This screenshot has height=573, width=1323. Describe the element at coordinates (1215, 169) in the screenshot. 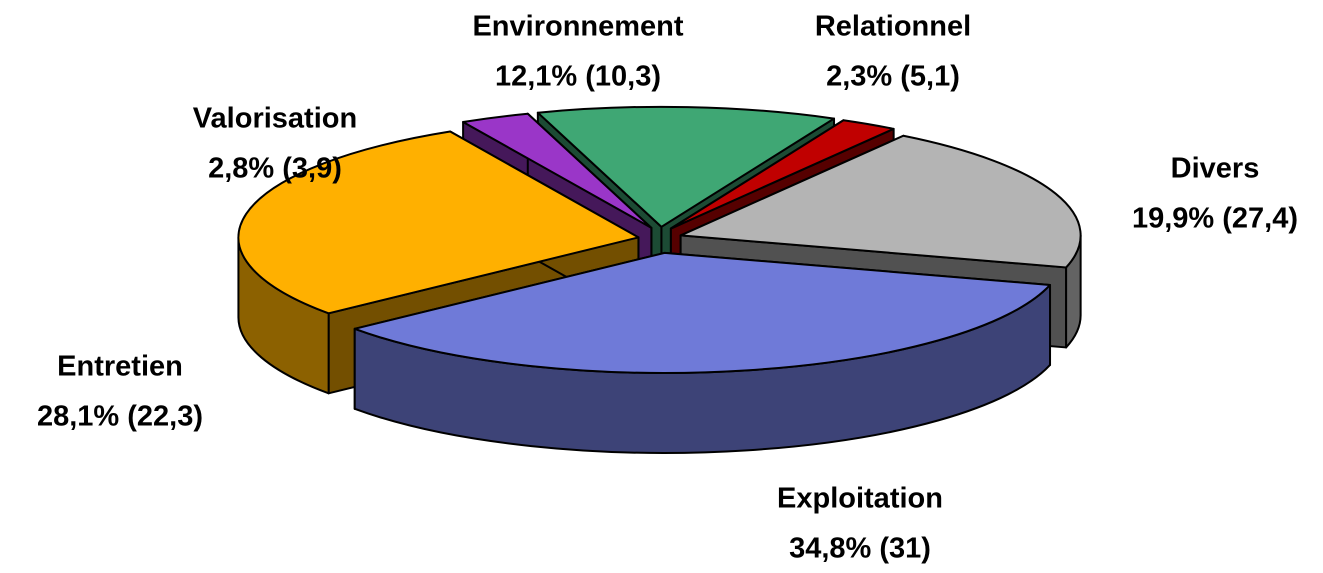

I see `slice-label: Divers` at that location.